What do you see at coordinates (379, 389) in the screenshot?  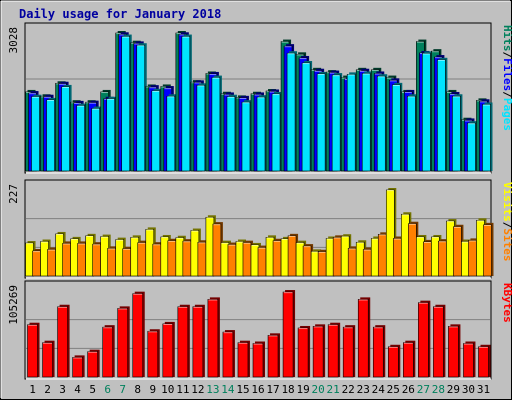 I see `x-tick-label-24: 24` at bounding box center [379, 389].